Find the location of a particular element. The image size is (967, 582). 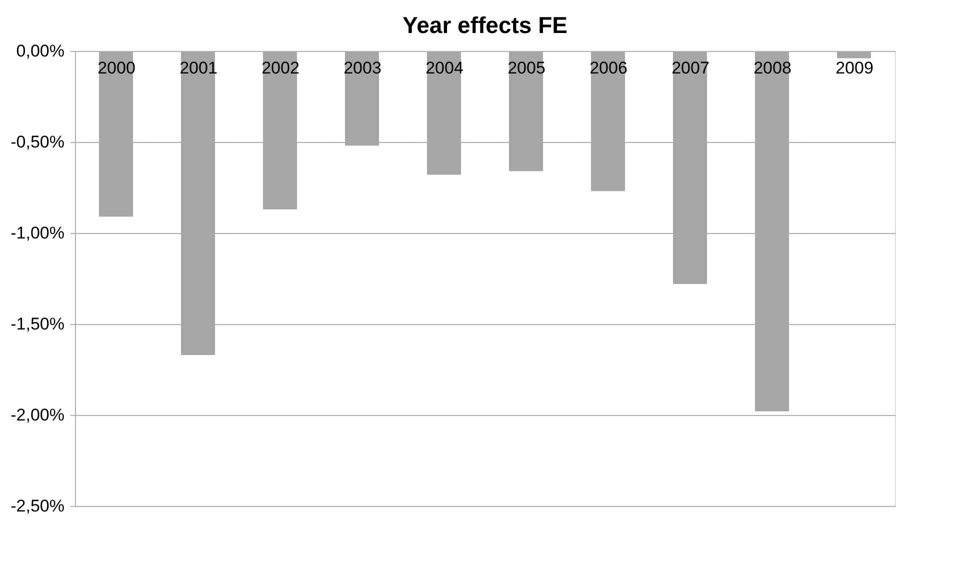

y-tick-label: -0,50% is located at coordinates (37, 142).